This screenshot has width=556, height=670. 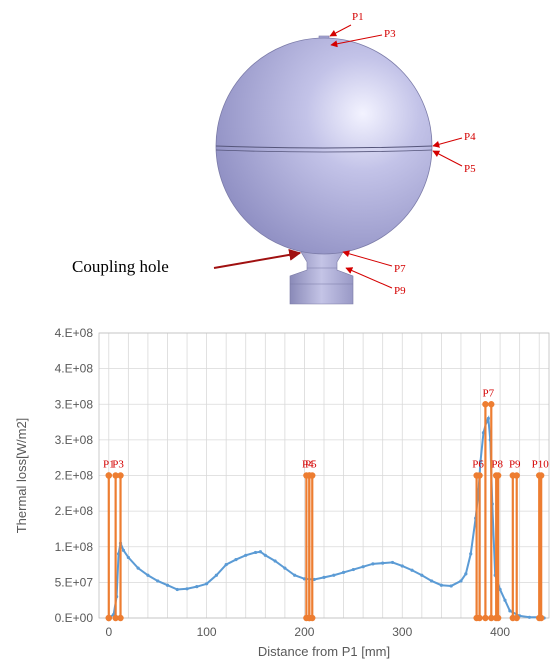 What do you see at coordinates (21, 476) in the screenshot?
I see `y-axis-title: Thermal loss[W/m2]` at bounding box center [21, 476].